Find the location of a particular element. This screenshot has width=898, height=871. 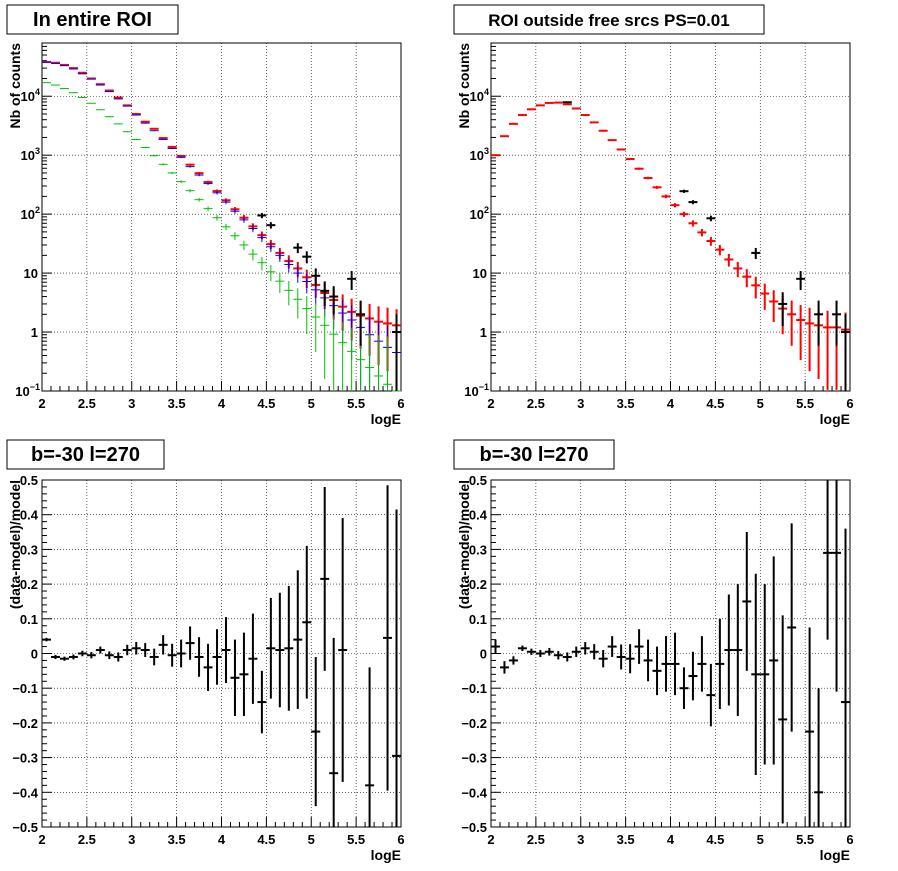

y-tick-label: −0.4 is located at coordinates (25, 792).